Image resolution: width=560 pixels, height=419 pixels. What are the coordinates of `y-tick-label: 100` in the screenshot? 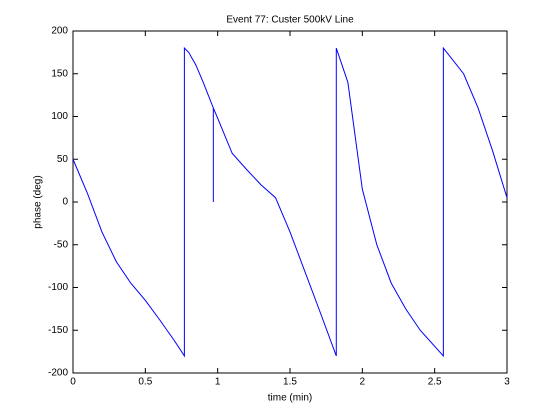 It's located at (59, 116).